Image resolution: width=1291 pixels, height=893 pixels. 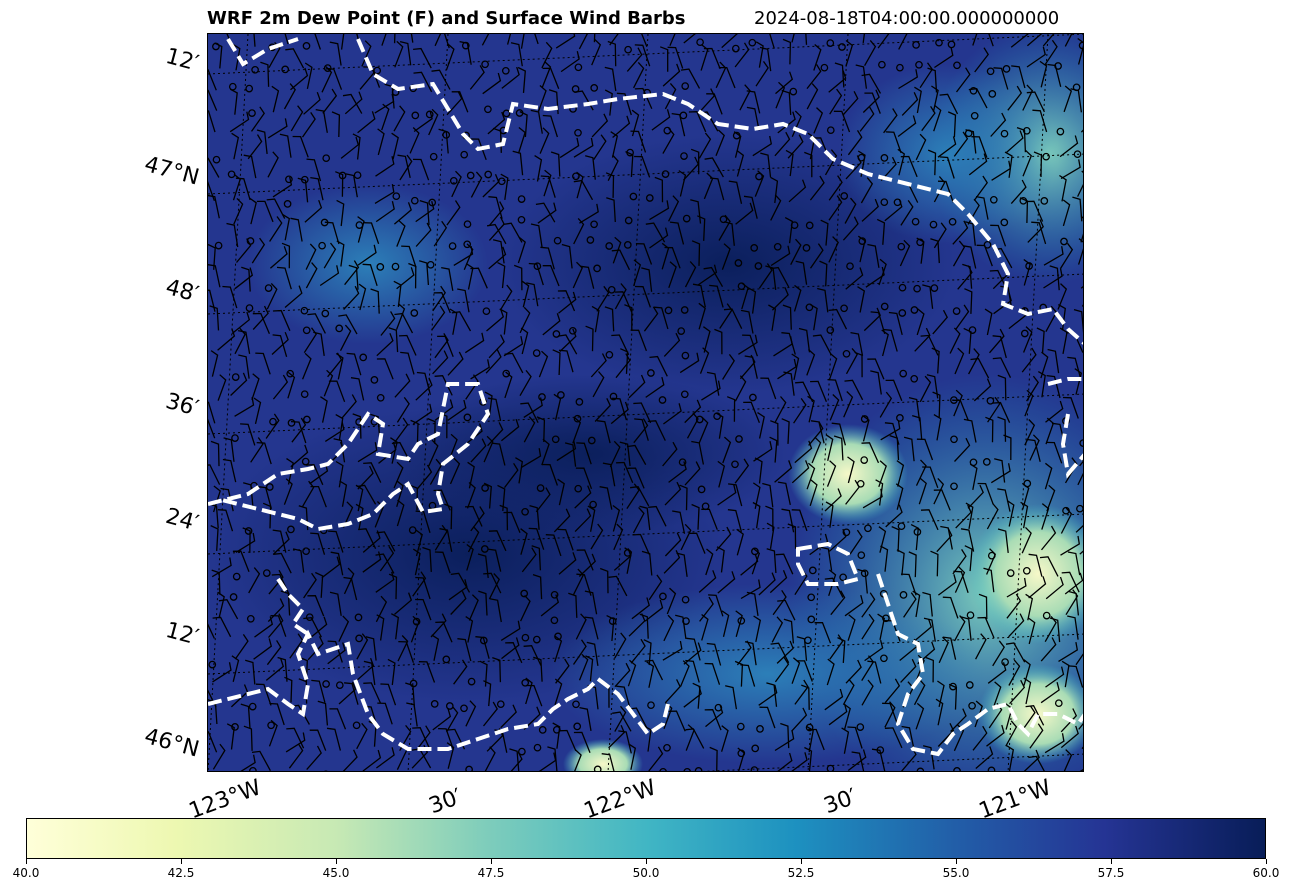 I want to click on colorbar-tick-label: 55.0, so click(x=956, y=873).